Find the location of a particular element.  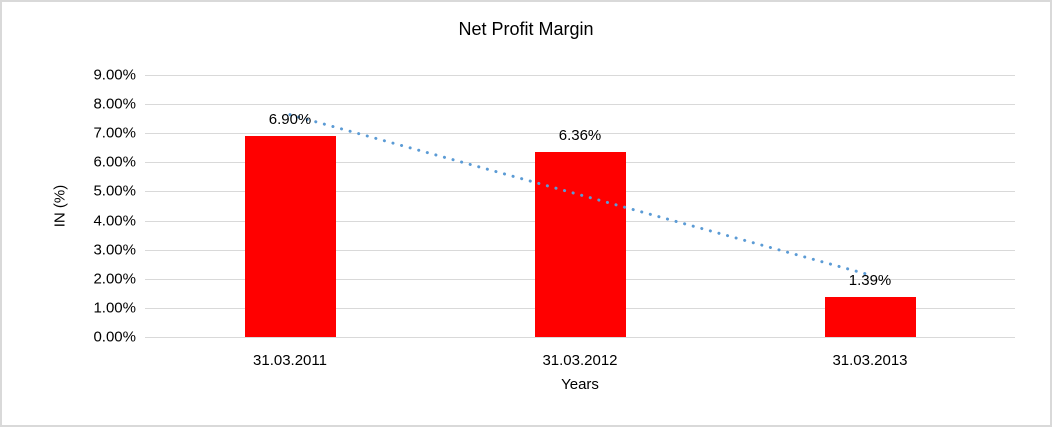

x-tick-label: 31.03.2013 is located at coordinates (870, 360).